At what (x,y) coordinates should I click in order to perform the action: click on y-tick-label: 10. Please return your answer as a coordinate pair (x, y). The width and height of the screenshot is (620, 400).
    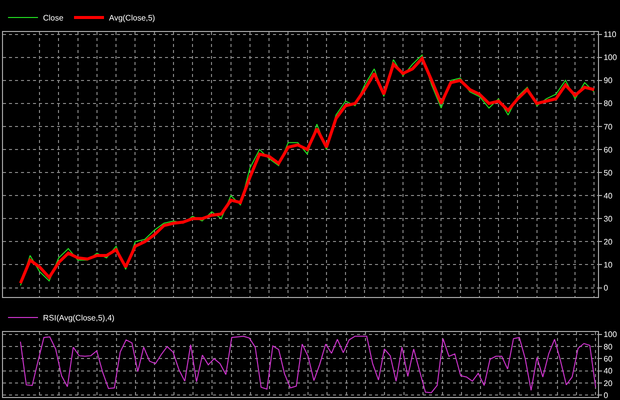
    Looking at the image, I should click on (609, 265).